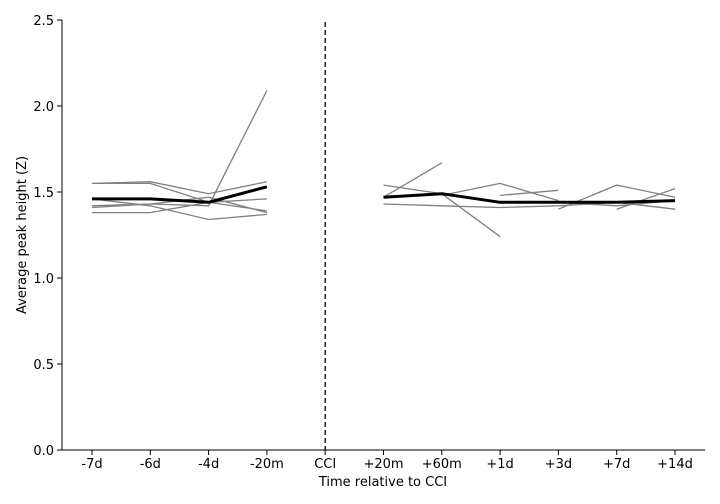 The width and height of the screenshot is (720, 504). What do you see at coordinates (22, 235) in the screenshot?
I see `y-axis-title: Average peak height (Z)` at bounding box center [22, 235].